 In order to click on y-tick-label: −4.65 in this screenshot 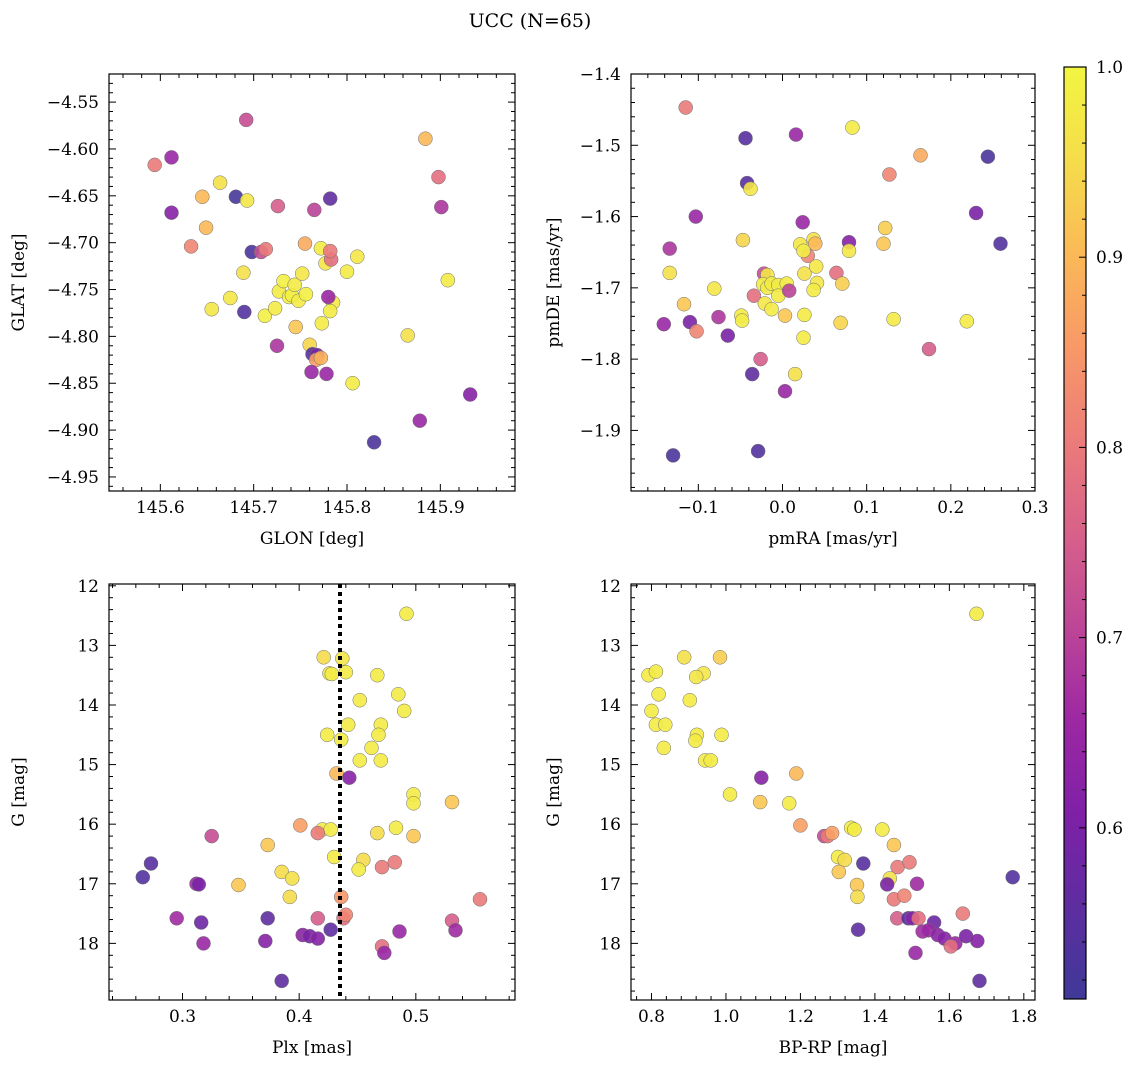, I will do `click(73, 197)`.